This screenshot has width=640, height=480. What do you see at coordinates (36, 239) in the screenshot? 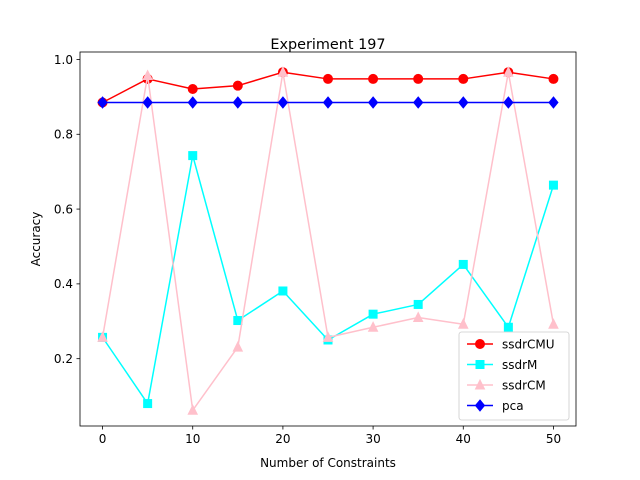
I see `y-axis-label: Accuracy` at bounding box center [36, 239].